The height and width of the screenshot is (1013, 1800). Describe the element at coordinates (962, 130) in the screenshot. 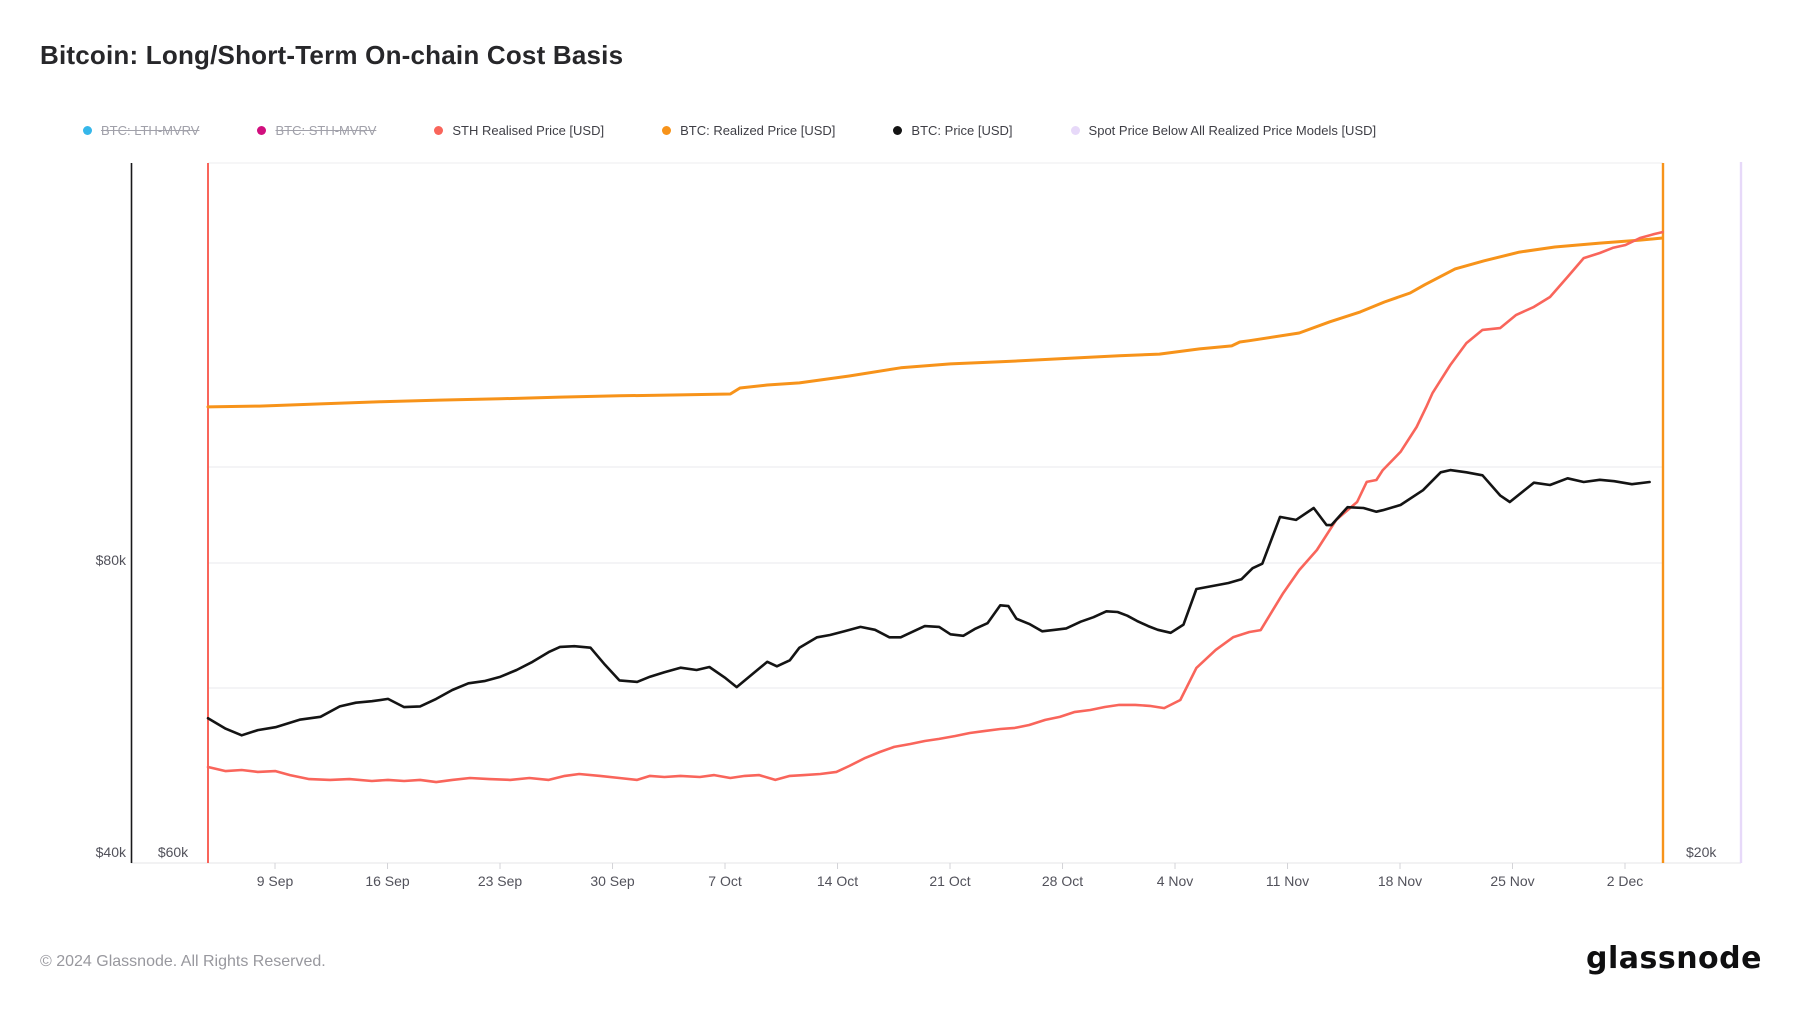

I see `legend-item-label: BTC: Price [USD]` at that location.